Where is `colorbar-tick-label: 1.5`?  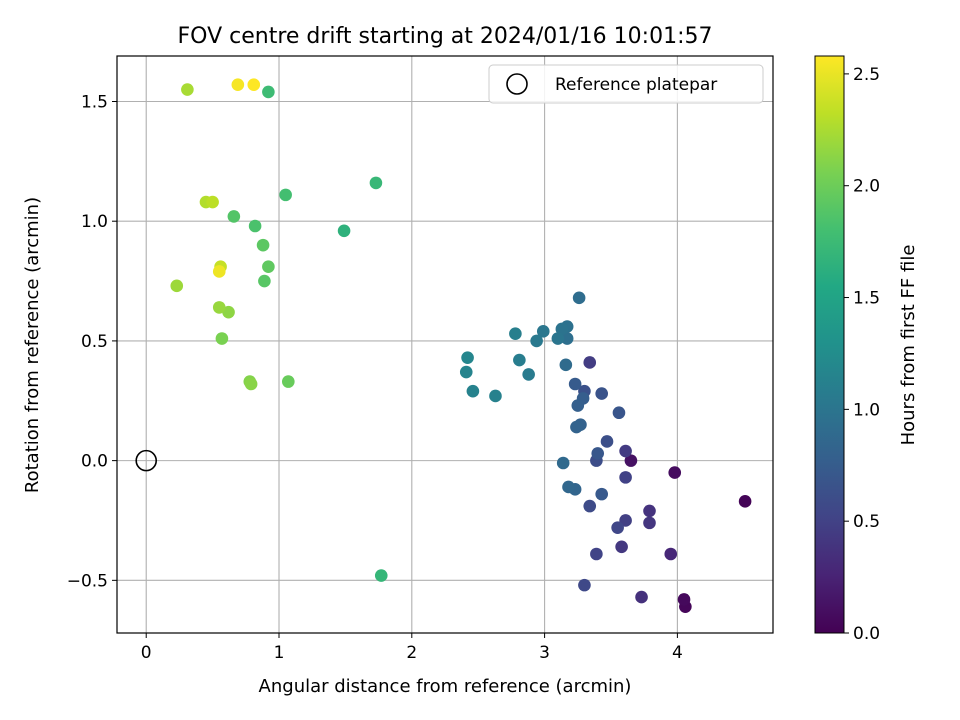
colorbar-tick-label: 1.5 is located at coordinates (866, 299).